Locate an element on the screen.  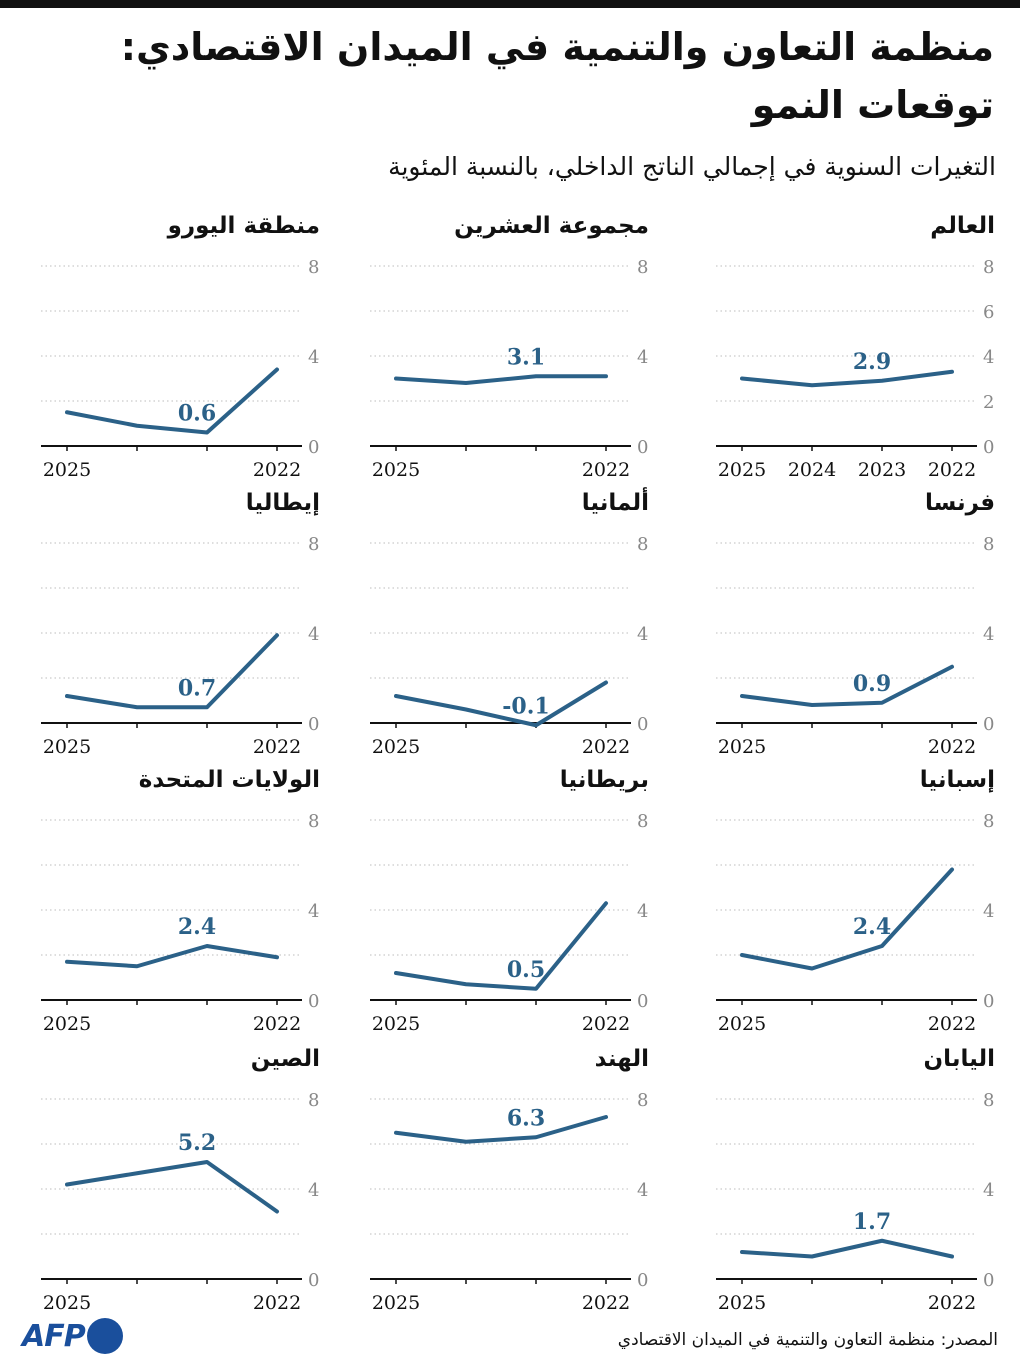
panel-title: اليابان is located at coordinates (959, 1059).